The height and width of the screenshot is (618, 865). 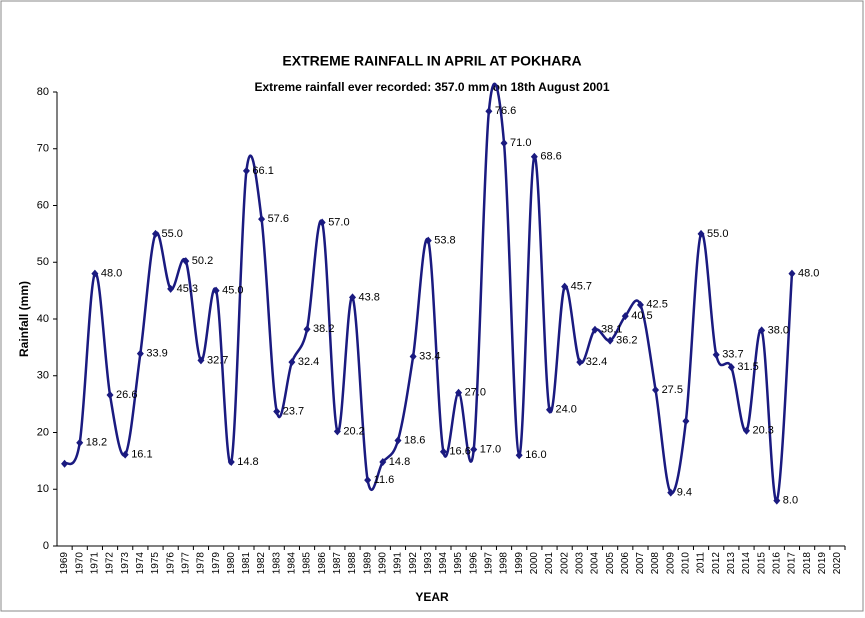 I want to click on x-tick-label: 2012, so click(x=716, y=563).